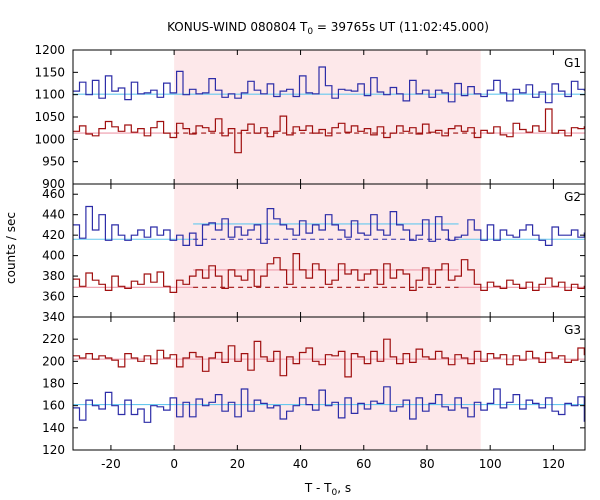  What do you see at coordinates (111, 464) in the screenshot?
I see `x-tick-label: -20` at bounding box center [111, 464].